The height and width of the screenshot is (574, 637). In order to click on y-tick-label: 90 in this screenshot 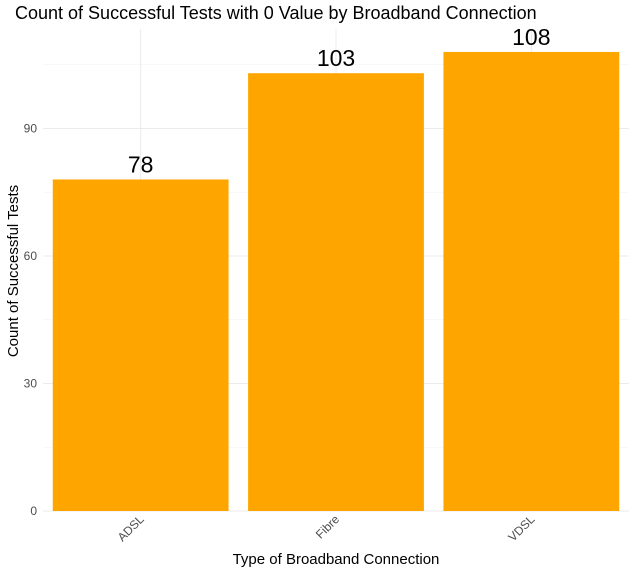, I will do `click(31, 128)`.